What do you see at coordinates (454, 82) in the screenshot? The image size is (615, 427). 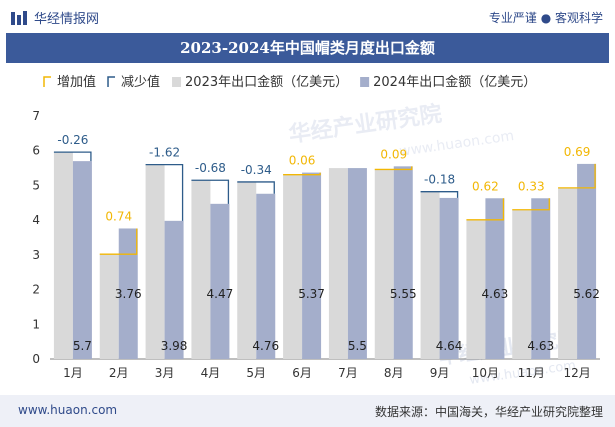 I see `legend-label: 2024年出口金额（亿美元）` at bounding box center [454, 82].